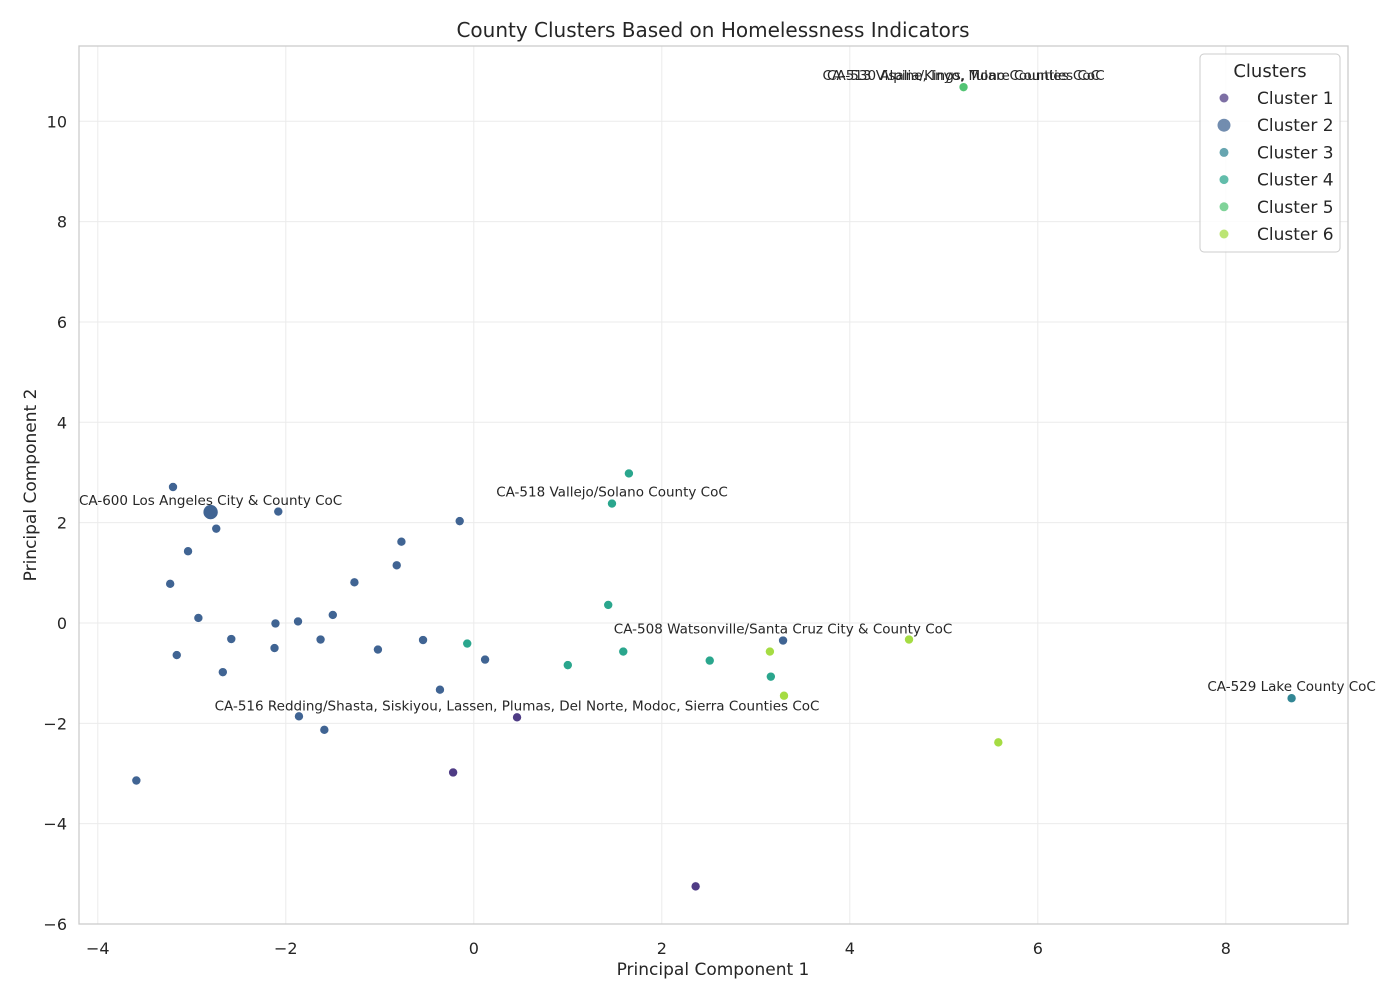 Image resolution: width=1400 pixels, height=1004 pixels. I want to click on x-tick-label: 4, so click(850, 948).